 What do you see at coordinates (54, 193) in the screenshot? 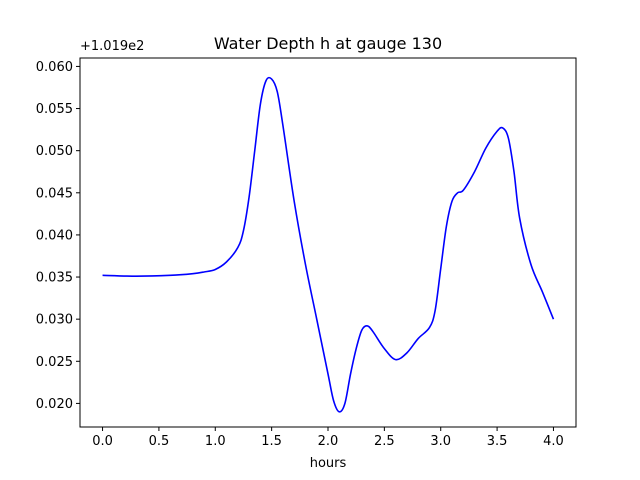
I see `y-tick-label: 0.045` at bounding box center [54, 193].